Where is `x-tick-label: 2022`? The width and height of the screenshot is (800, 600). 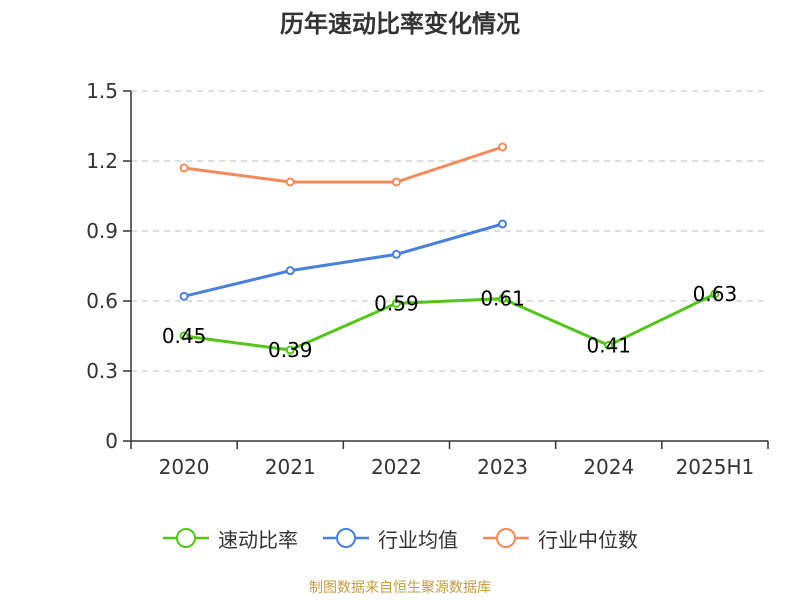 x-tick-label: 2022 is located at coordinates (396, 467).